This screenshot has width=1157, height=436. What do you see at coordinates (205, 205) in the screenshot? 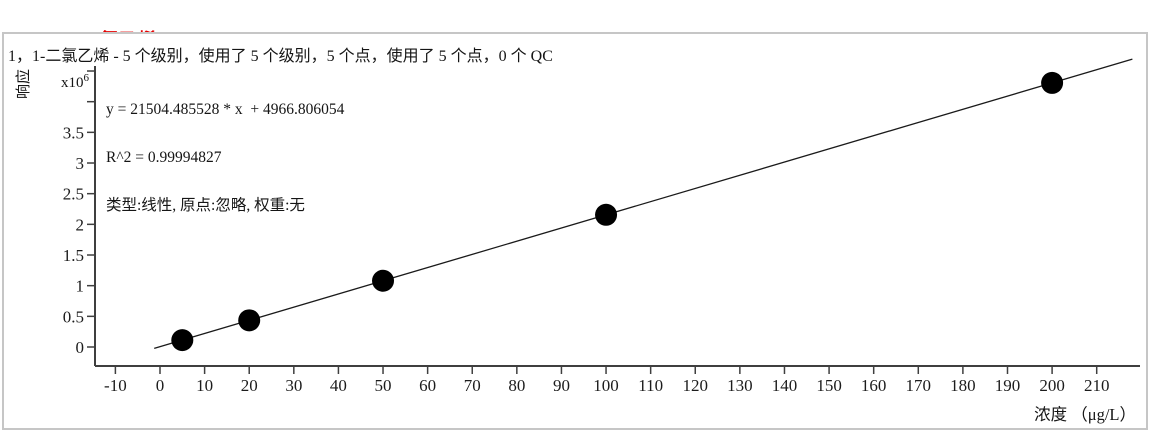
I see `fit-type-info: 类型:线性, 原点:忽略, 权重:无` at bounding box center [205, 205].